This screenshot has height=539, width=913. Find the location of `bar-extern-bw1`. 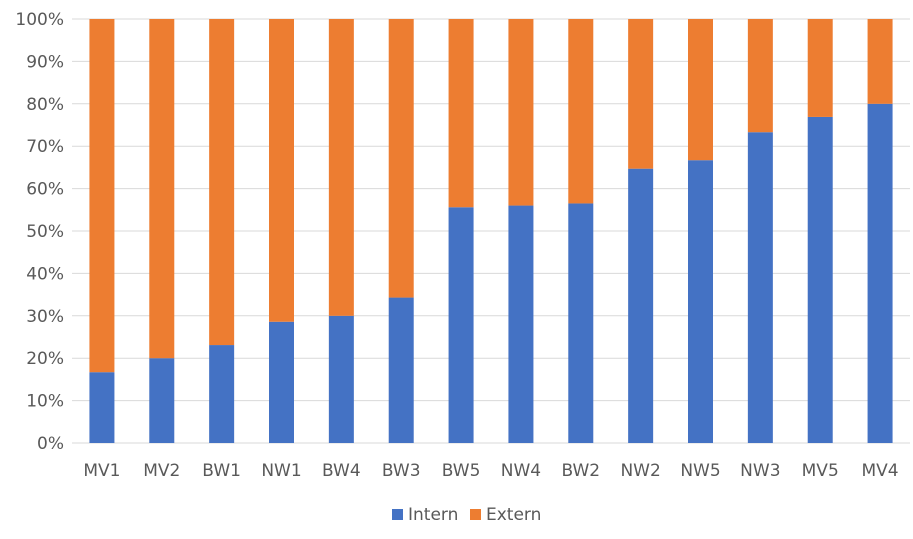

bar-extern-bw1 is located at coordinates (222, 182).